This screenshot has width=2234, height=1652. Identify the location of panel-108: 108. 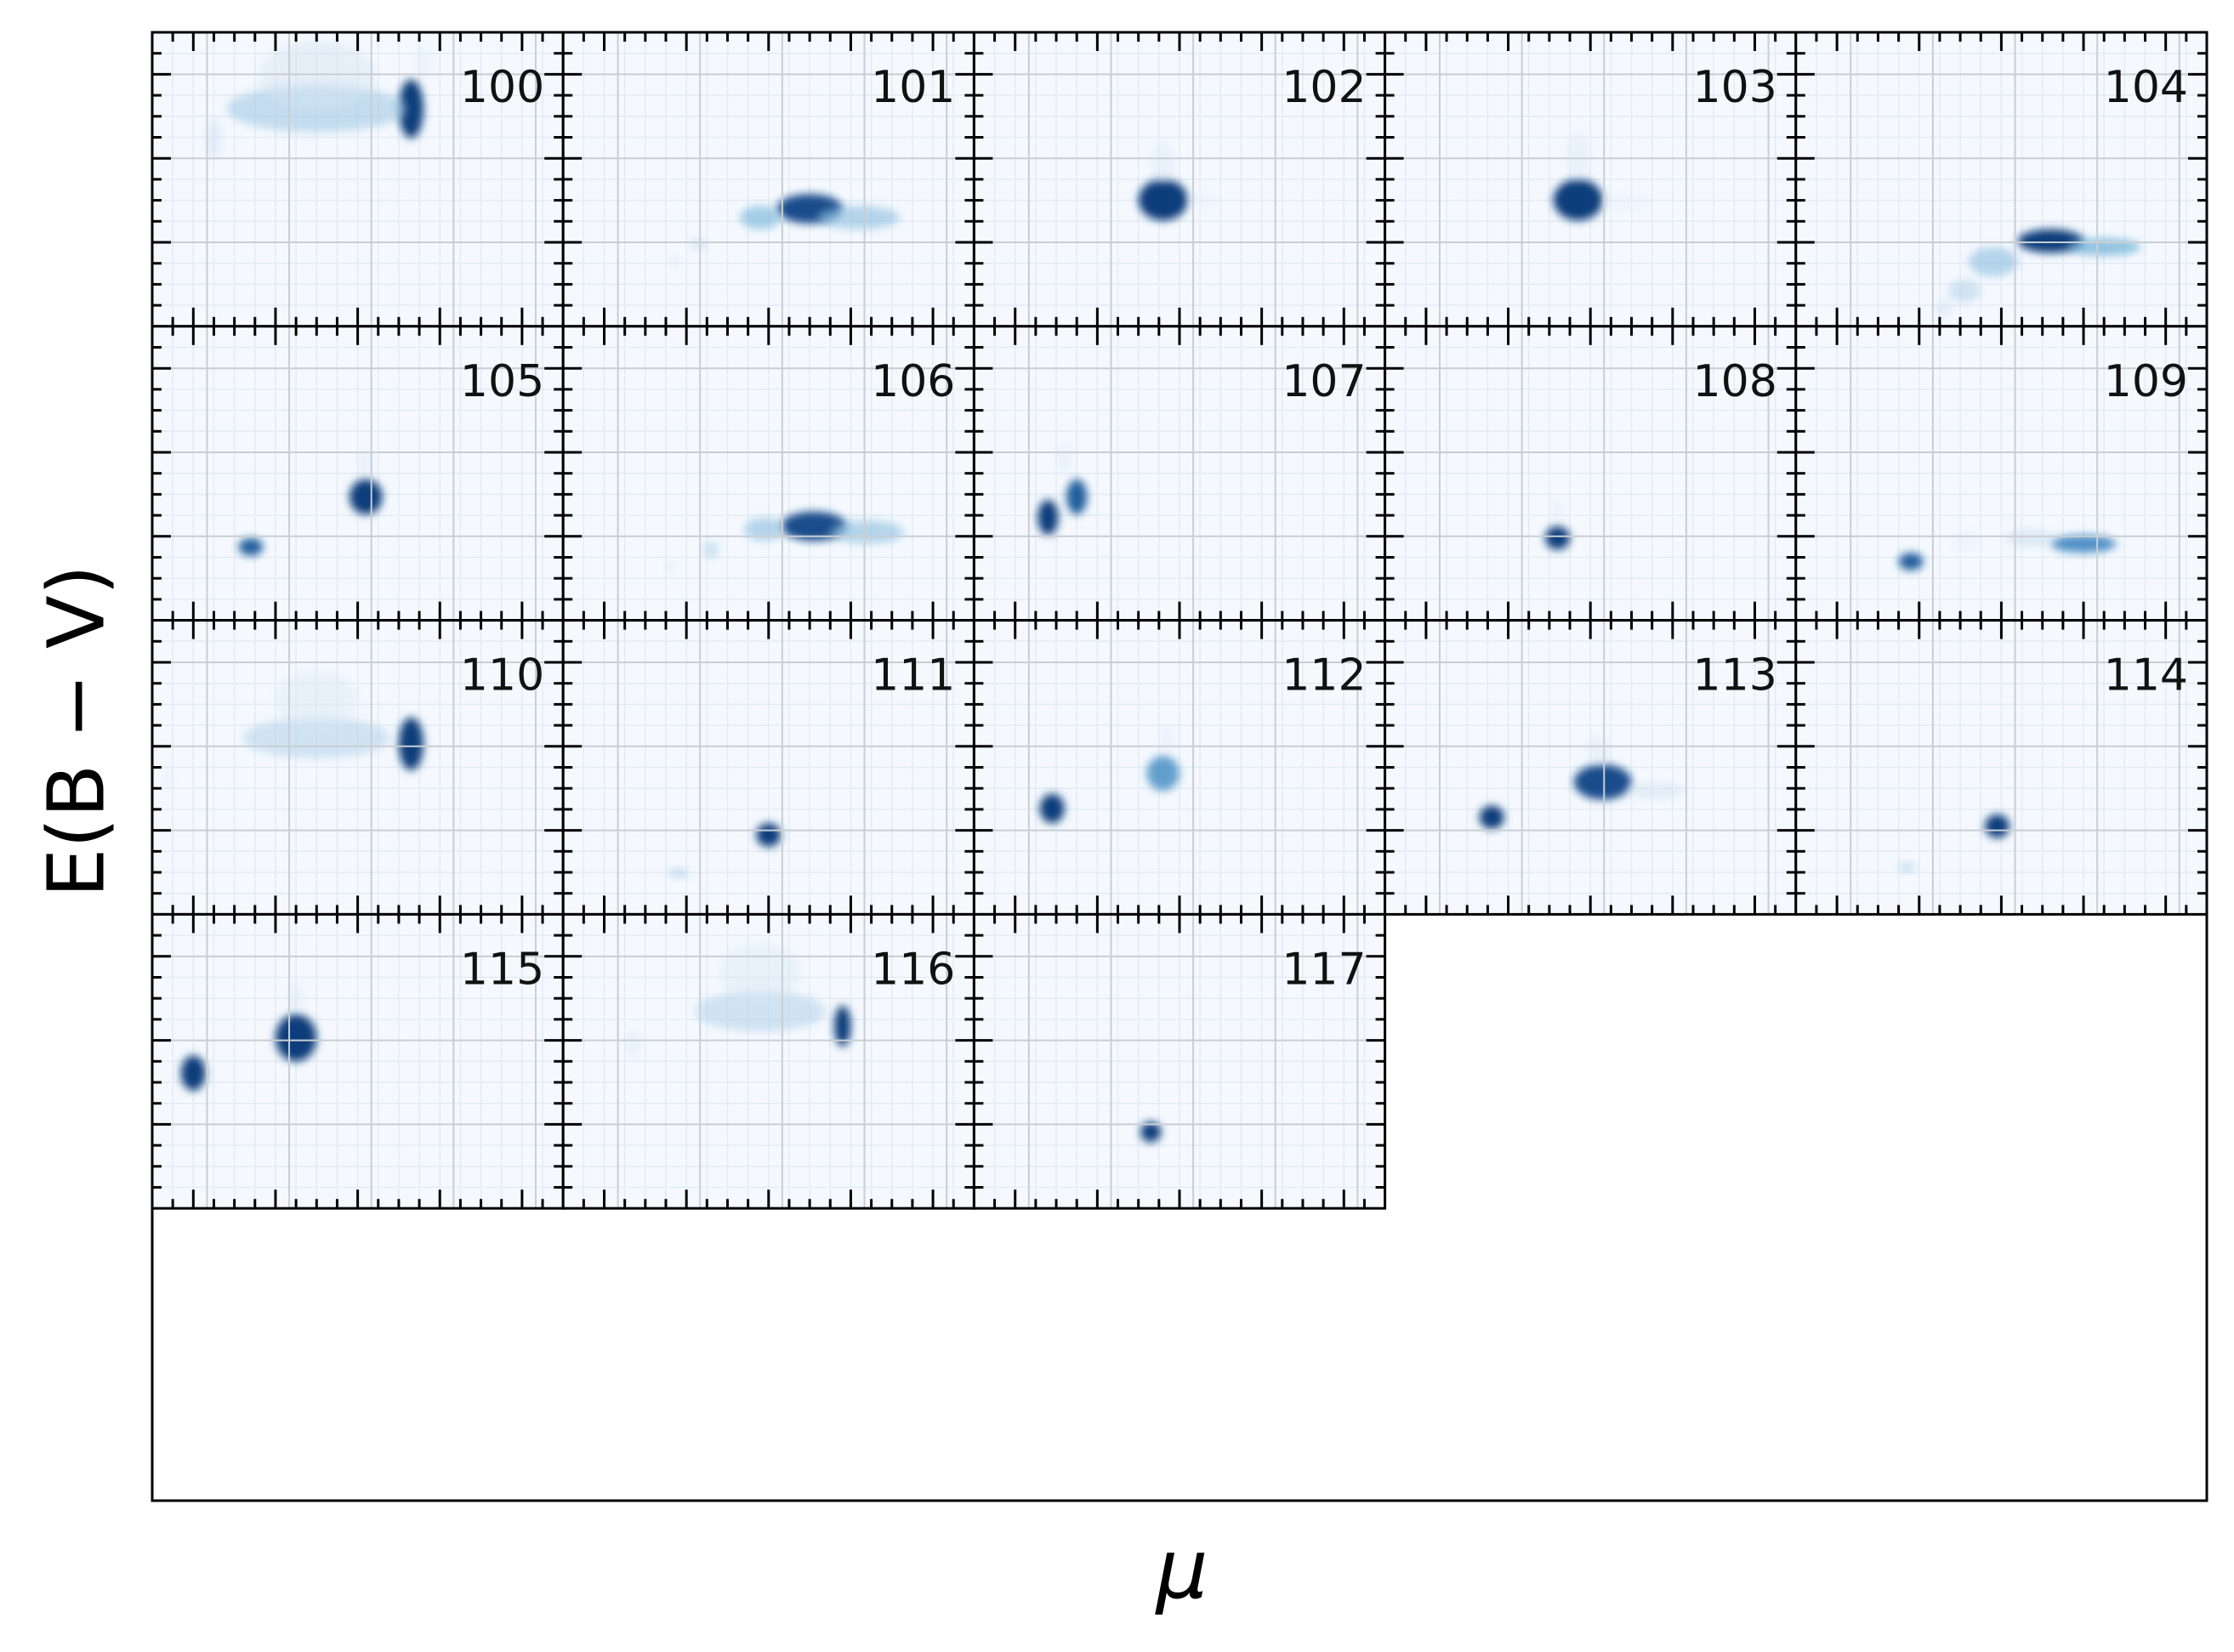
(1591, 473).